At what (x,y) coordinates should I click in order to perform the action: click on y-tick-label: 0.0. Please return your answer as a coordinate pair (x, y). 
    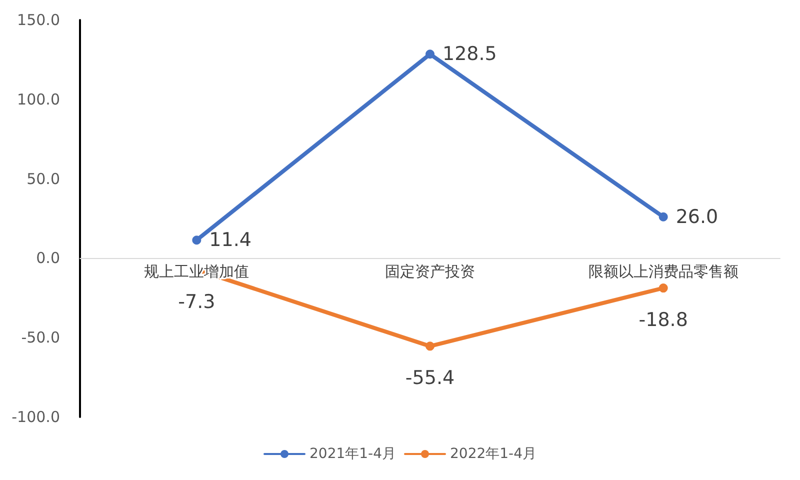
    Looking at the image, I should click on (48, 258).